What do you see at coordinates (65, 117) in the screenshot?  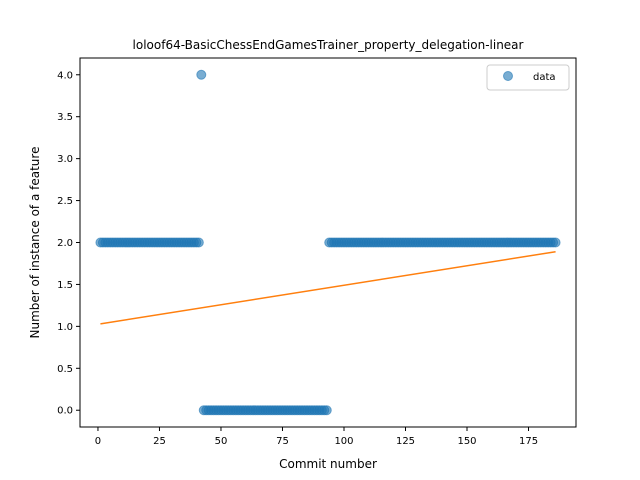 I see `y-tick-label: 3.5` at bounding box center [65, 117].